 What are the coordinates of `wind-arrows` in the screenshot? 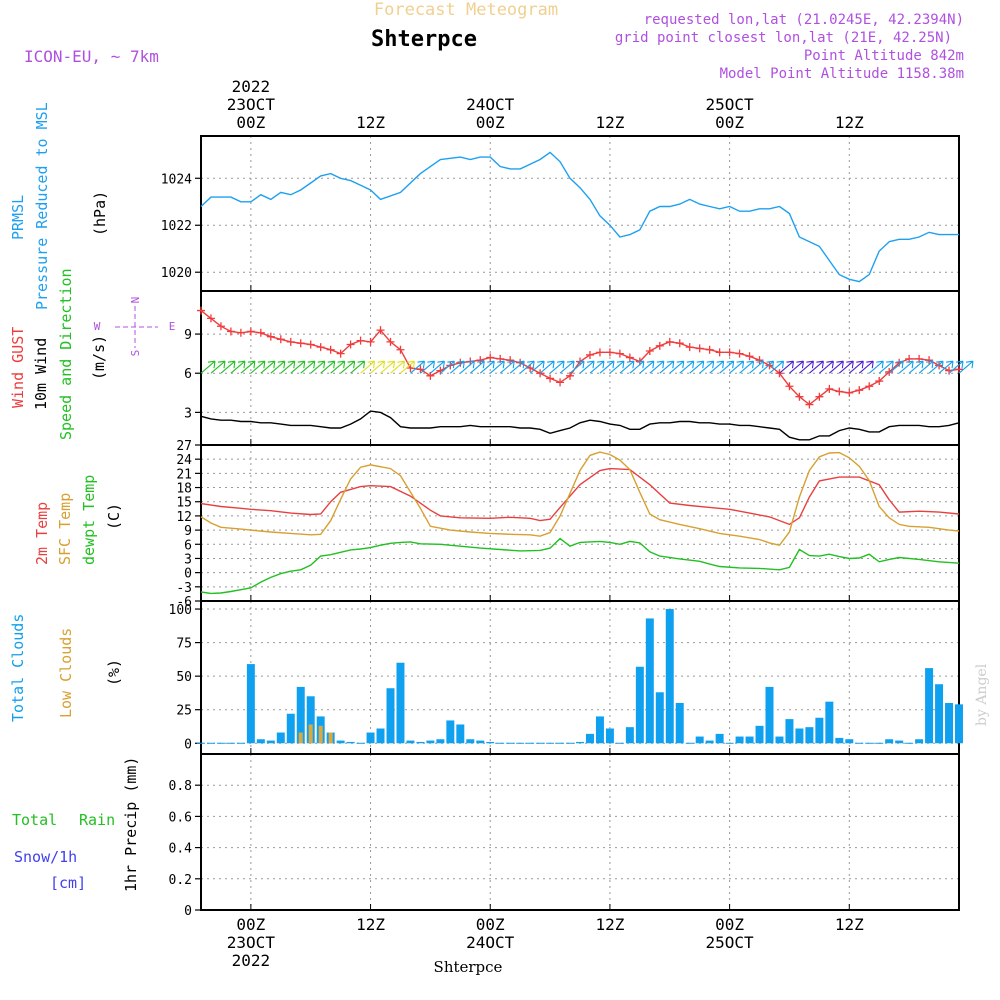 It's located at (587, 367).